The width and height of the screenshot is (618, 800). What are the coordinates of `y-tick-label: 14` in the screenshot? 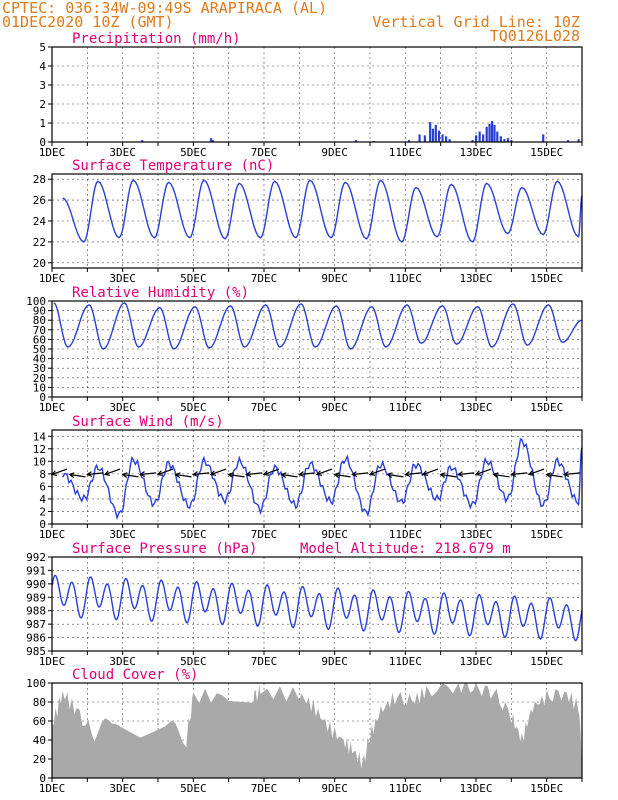 It's located at (40, 436).